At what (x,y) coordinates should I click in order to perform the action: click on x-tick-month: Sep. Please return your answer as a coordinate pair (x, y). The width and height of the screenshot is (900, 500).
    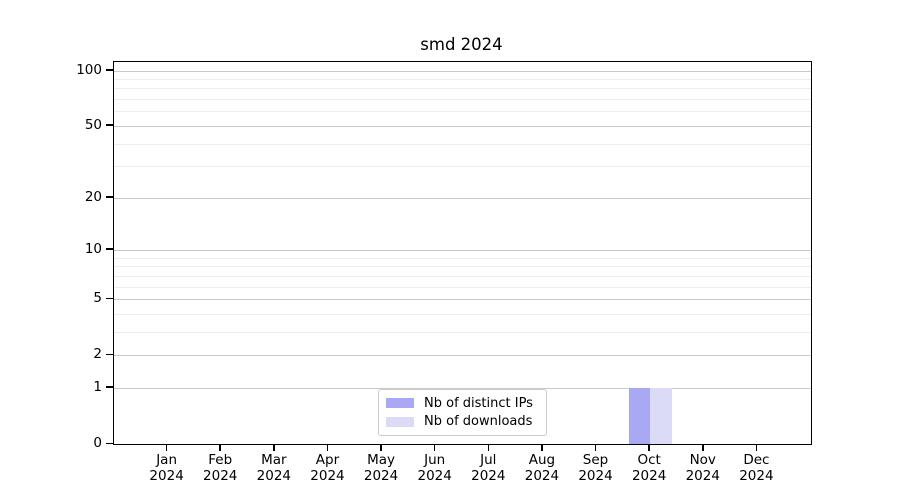
    Looking at the image, I should click on (595, 460).